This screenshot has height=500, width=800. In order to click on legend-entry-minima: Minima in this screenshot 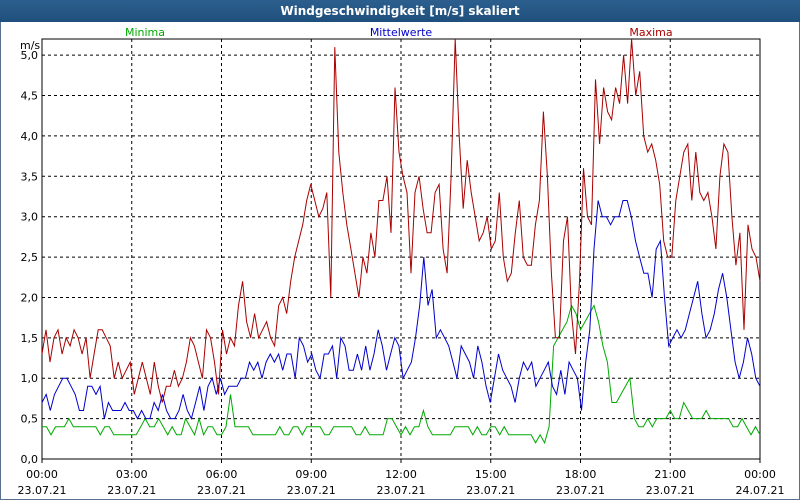, I will do `click(145, 32)`.